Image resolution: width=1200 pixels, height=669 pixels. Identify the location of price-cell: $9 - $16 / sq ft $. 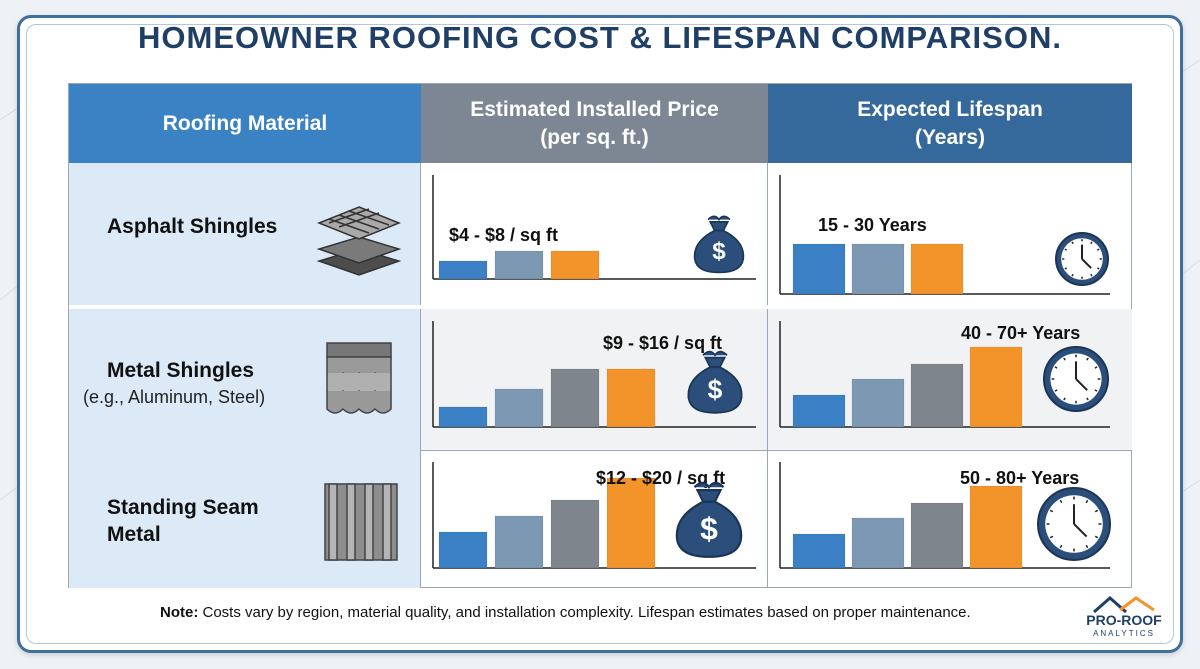
(594, 380).